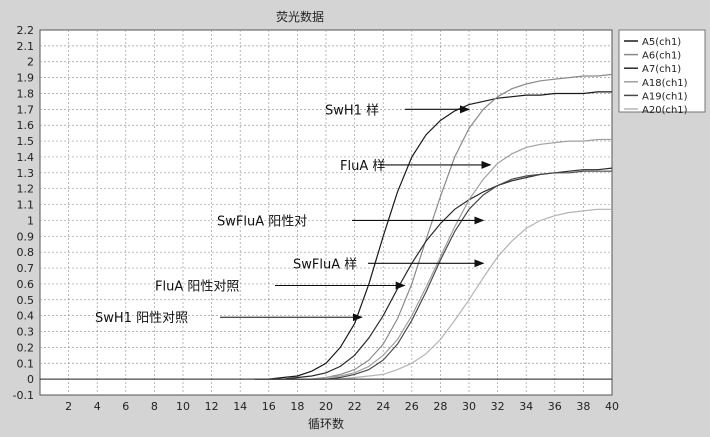 This screenshot has height=437, width=710. Describe the element at coordinates (26, 46) in the screenshot. I see `y-tick-label: 2.1` at that location.